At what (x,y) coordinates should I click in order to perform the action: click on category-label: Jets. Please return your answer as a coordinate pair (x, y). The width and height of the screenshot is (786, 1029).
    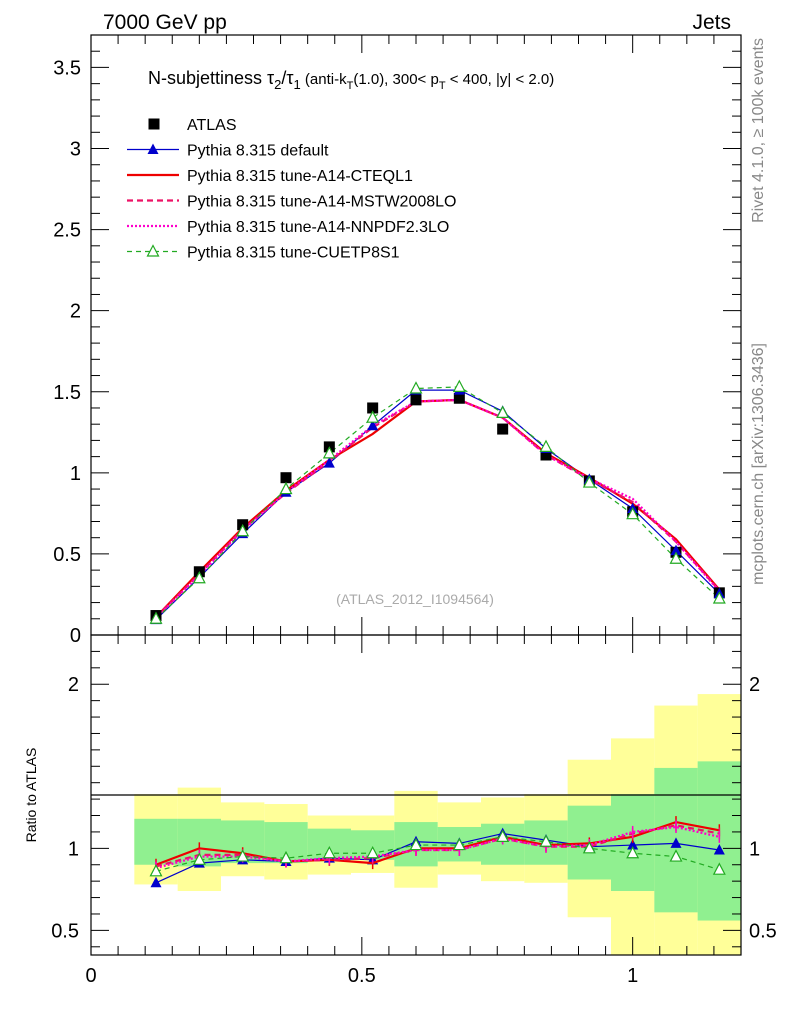
    Looking at the image, I should click on (711, 22).